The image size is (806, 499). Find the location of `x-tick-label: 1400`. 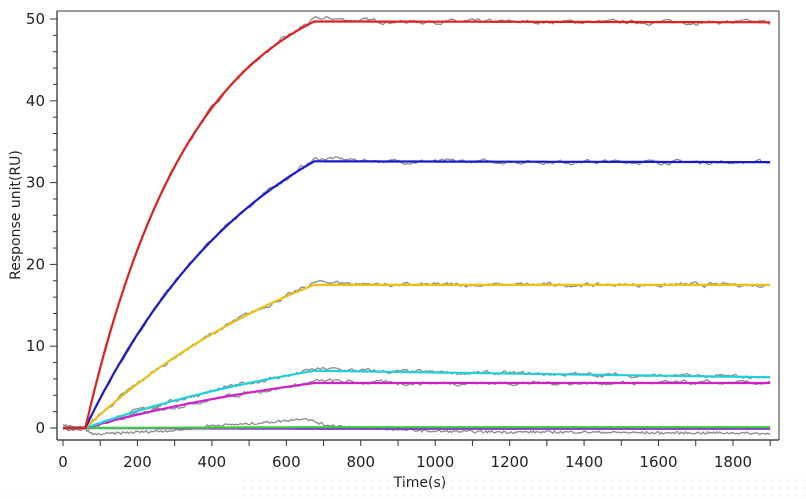

x-tick-label: 1400 is located at coordinates (584, 462).